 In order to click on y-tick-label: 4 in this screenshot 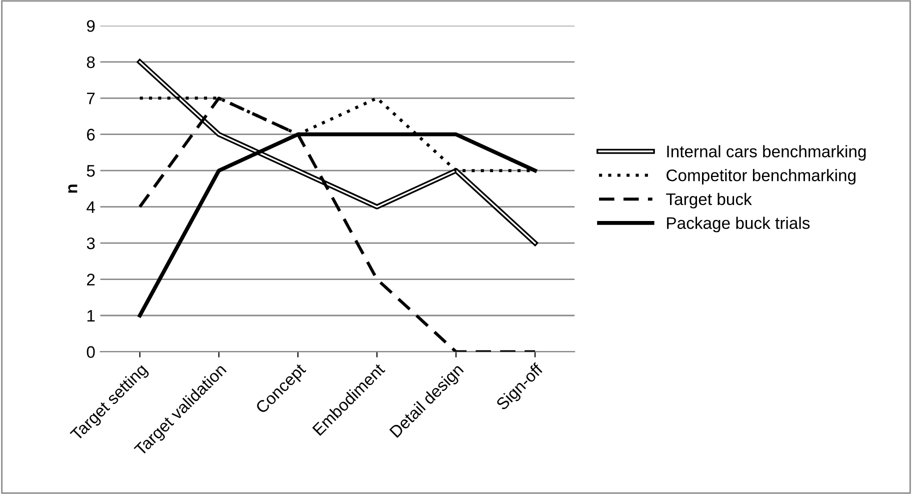, I will do `click(90, 207)`.